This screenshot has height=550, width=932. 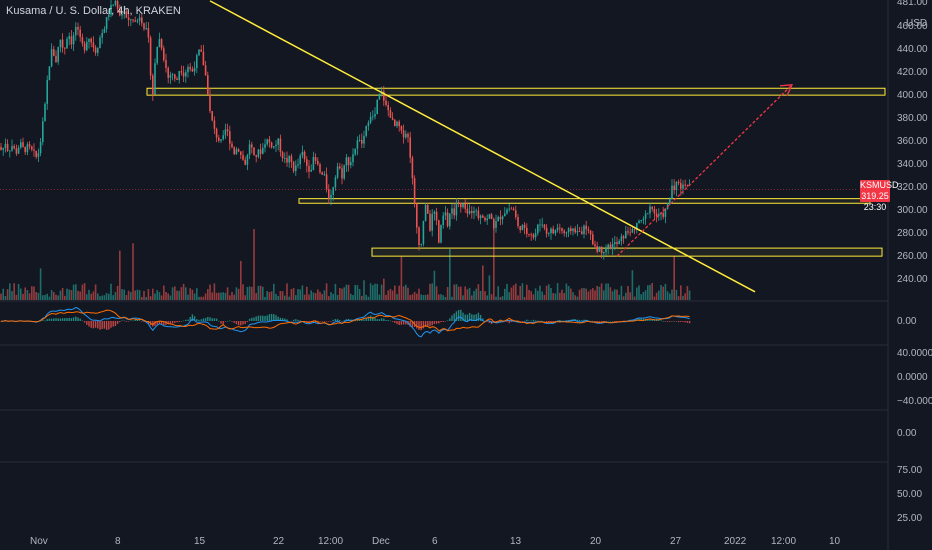 What do you see at coordinates (516, 91) in the screenshot?
I see `support-resistance-zone` at bounding box center [516, 91].